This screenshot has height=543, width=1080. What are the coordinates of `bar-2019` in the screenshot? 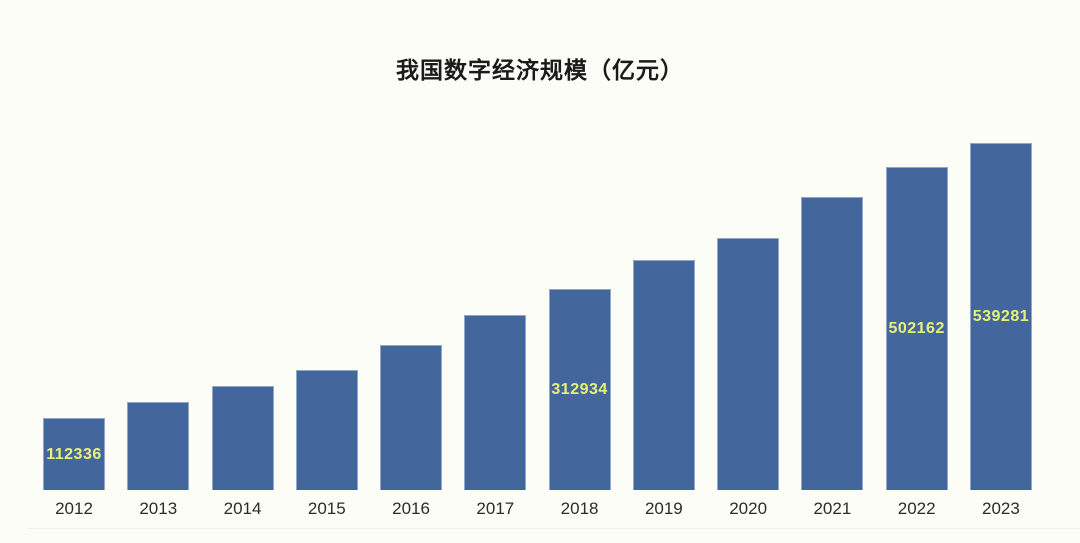 It's located at (663, 375).